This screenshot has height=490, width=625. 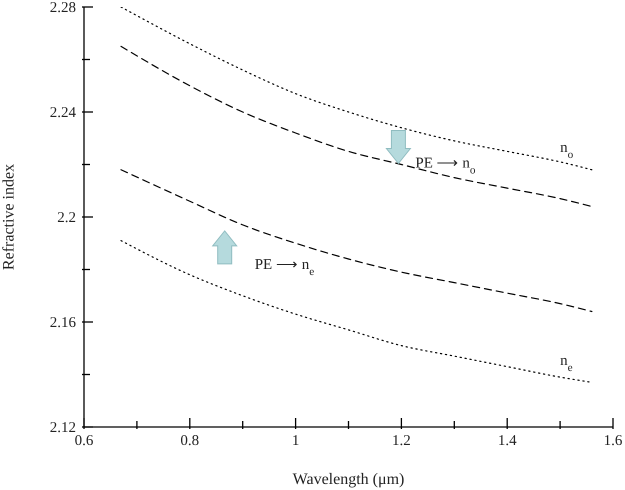 What do you see at coordinates (63, 8) in the screenshot?
I see `y-tick-label: 2.28` at bounding box center [63, 8].